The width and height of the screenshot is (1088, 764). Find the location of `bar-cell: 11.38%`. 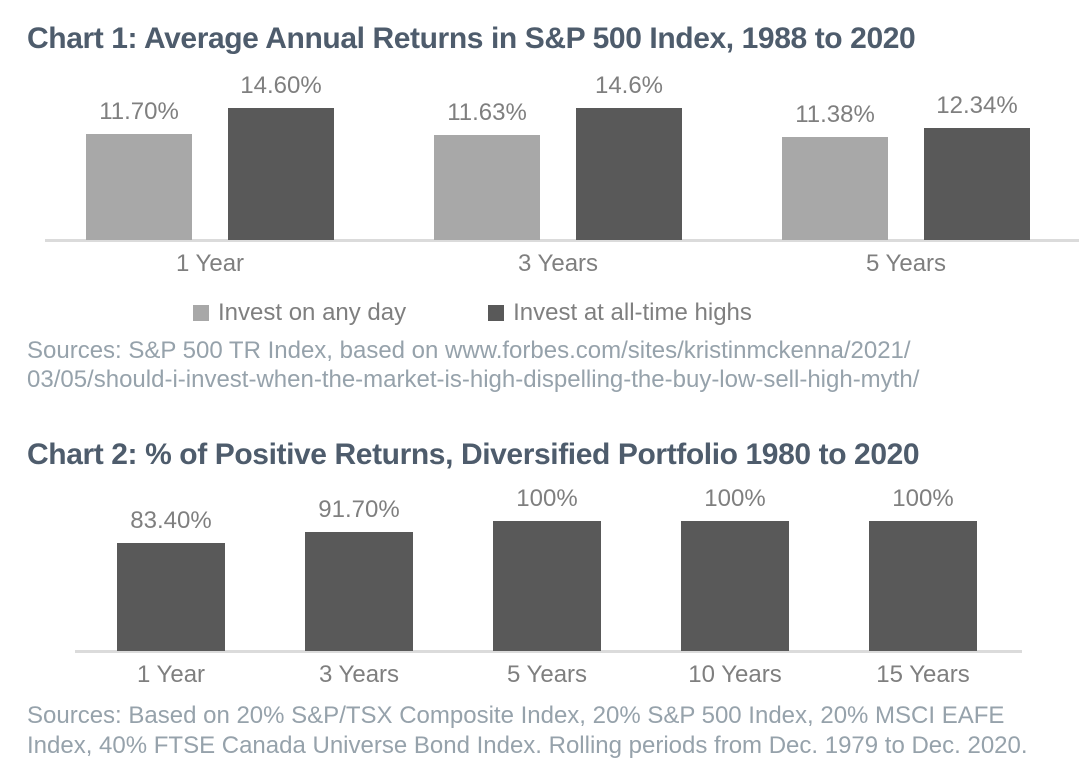

bar-cell: 11.38% is located at coordinates (835, 171).